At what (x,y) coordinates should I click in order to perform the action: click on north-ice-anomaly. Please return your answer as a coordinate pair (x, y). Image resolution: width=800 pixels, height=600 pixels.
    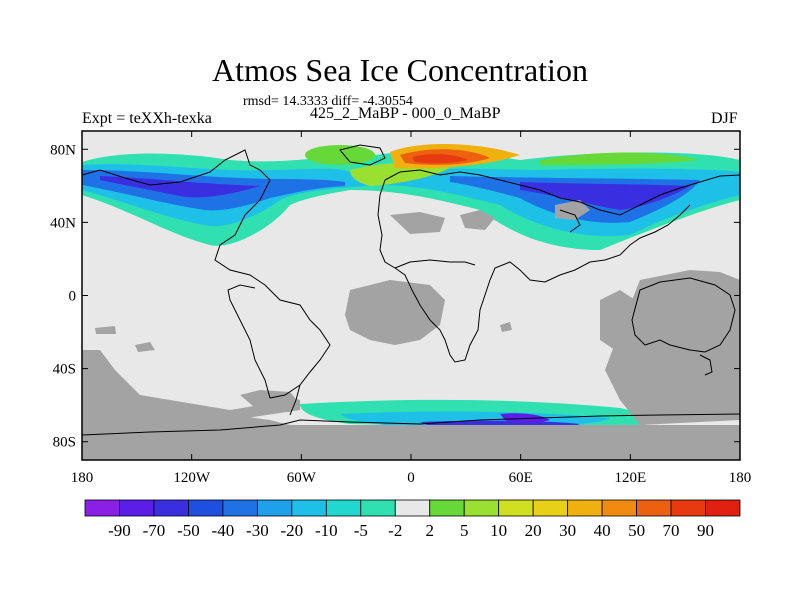
    Looking at the image, I should click on (411, 197).